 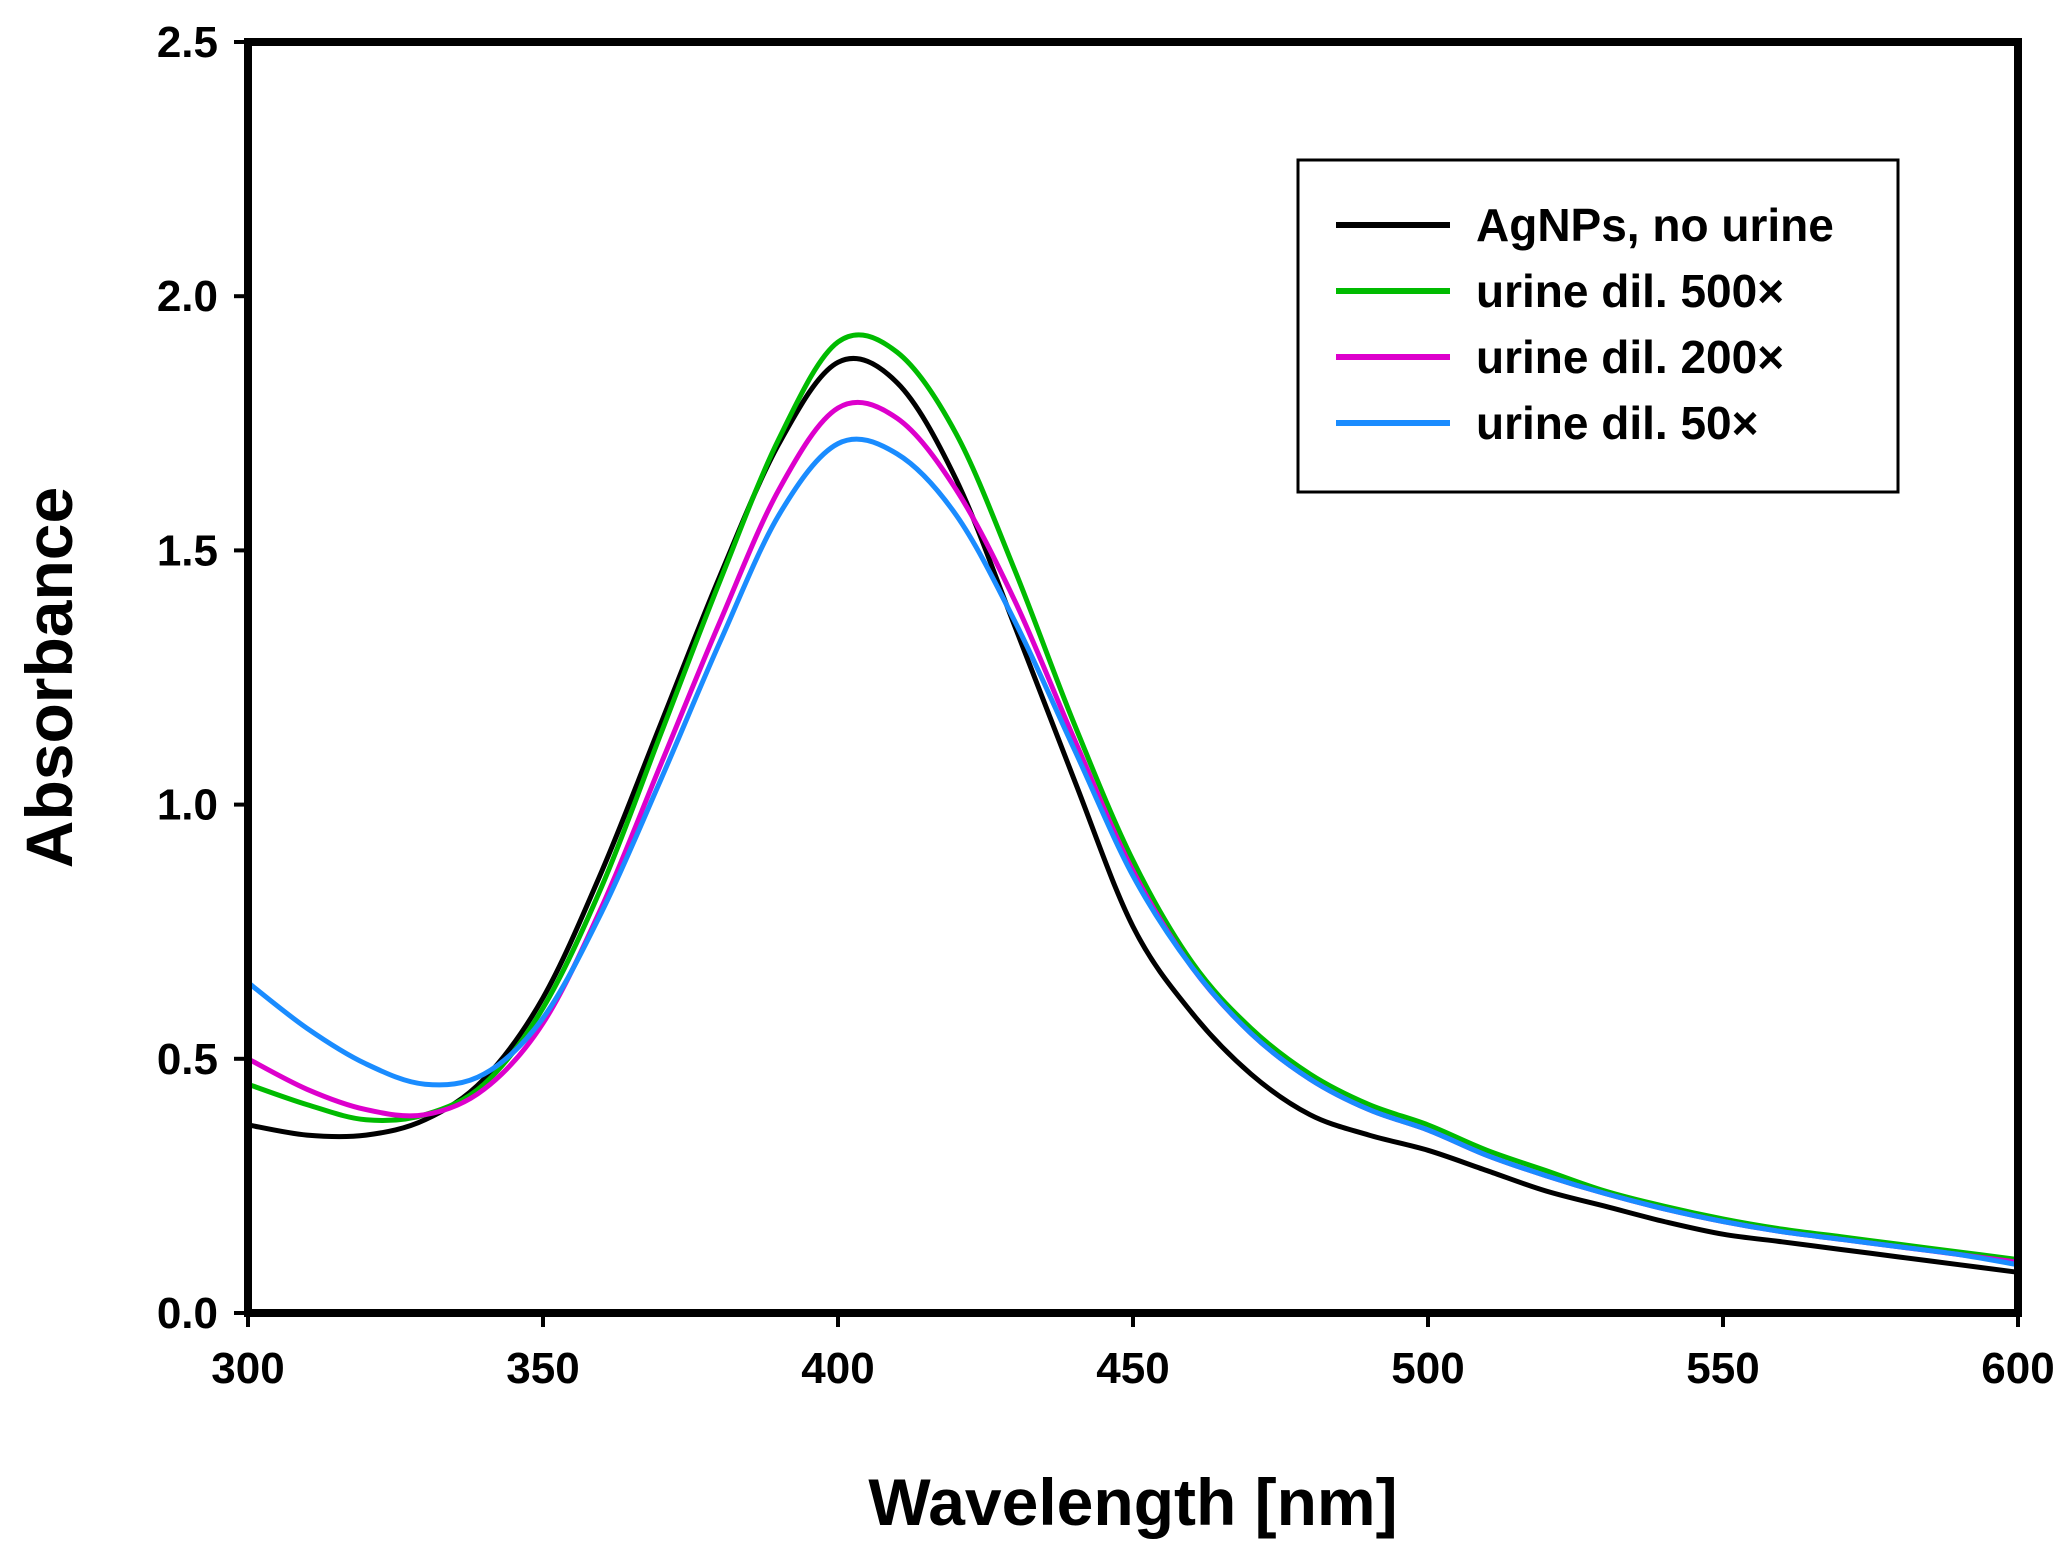 I want to click on x-tick-label: 500, so click(x=1427, y=1368).